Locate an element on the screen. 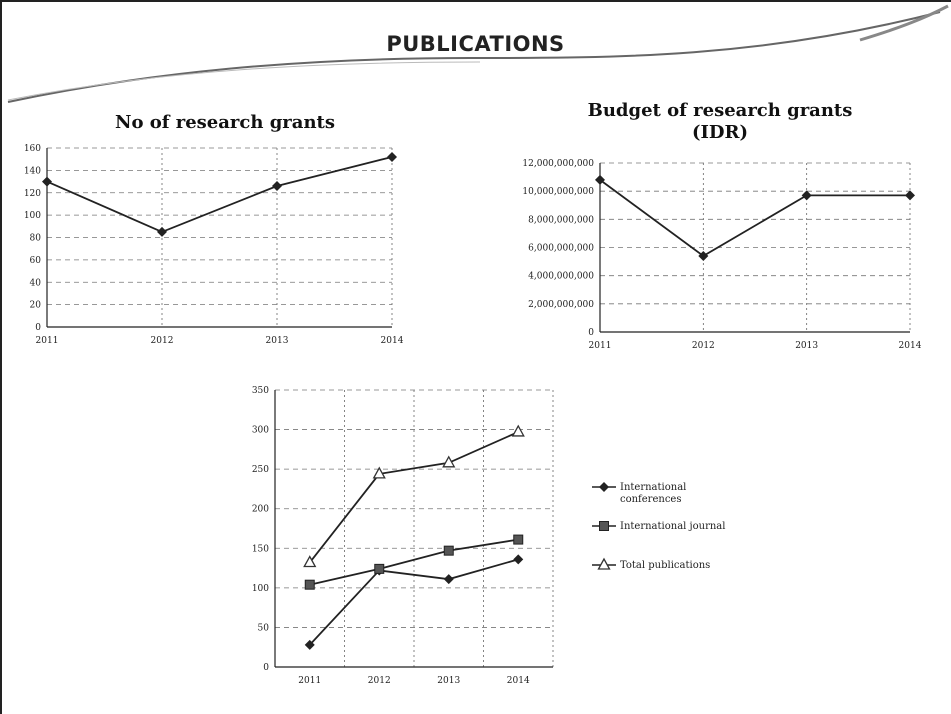 This screenshot has height=714, width=951. y-tick-label: 250 is located at coordinates (260, 470).